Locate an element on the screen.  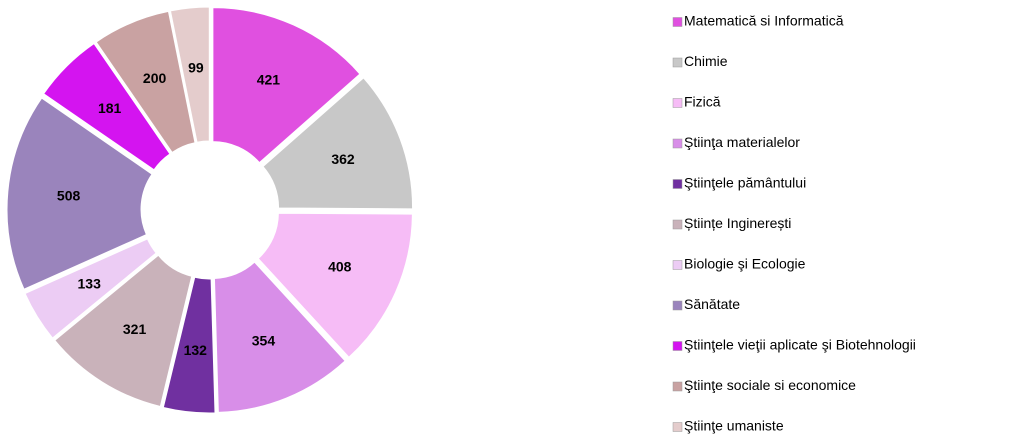
data-label: 508 is located at coordinates (69, 196).